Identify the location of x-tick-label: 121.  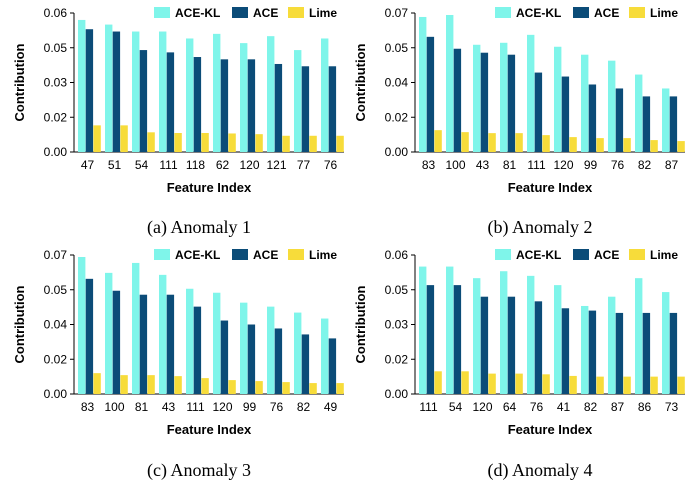
(276, 165).